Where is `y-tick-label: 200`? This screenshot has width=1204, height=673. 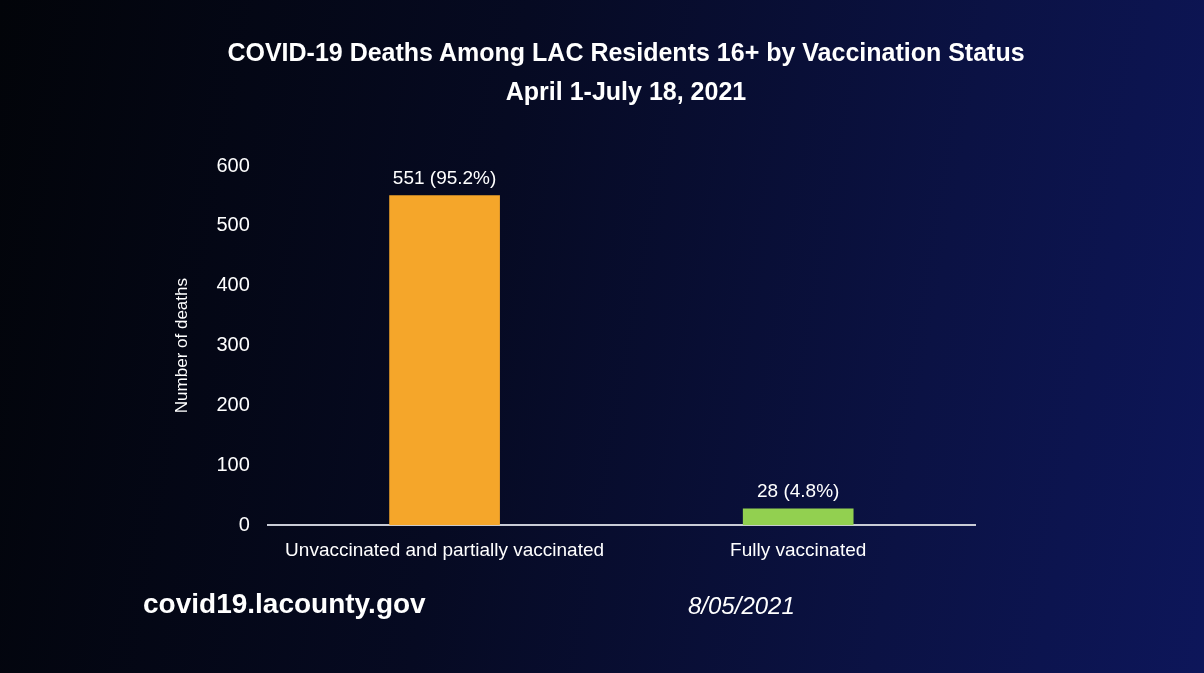
y-tick-label: 200 is located at coordinates (233, 403).